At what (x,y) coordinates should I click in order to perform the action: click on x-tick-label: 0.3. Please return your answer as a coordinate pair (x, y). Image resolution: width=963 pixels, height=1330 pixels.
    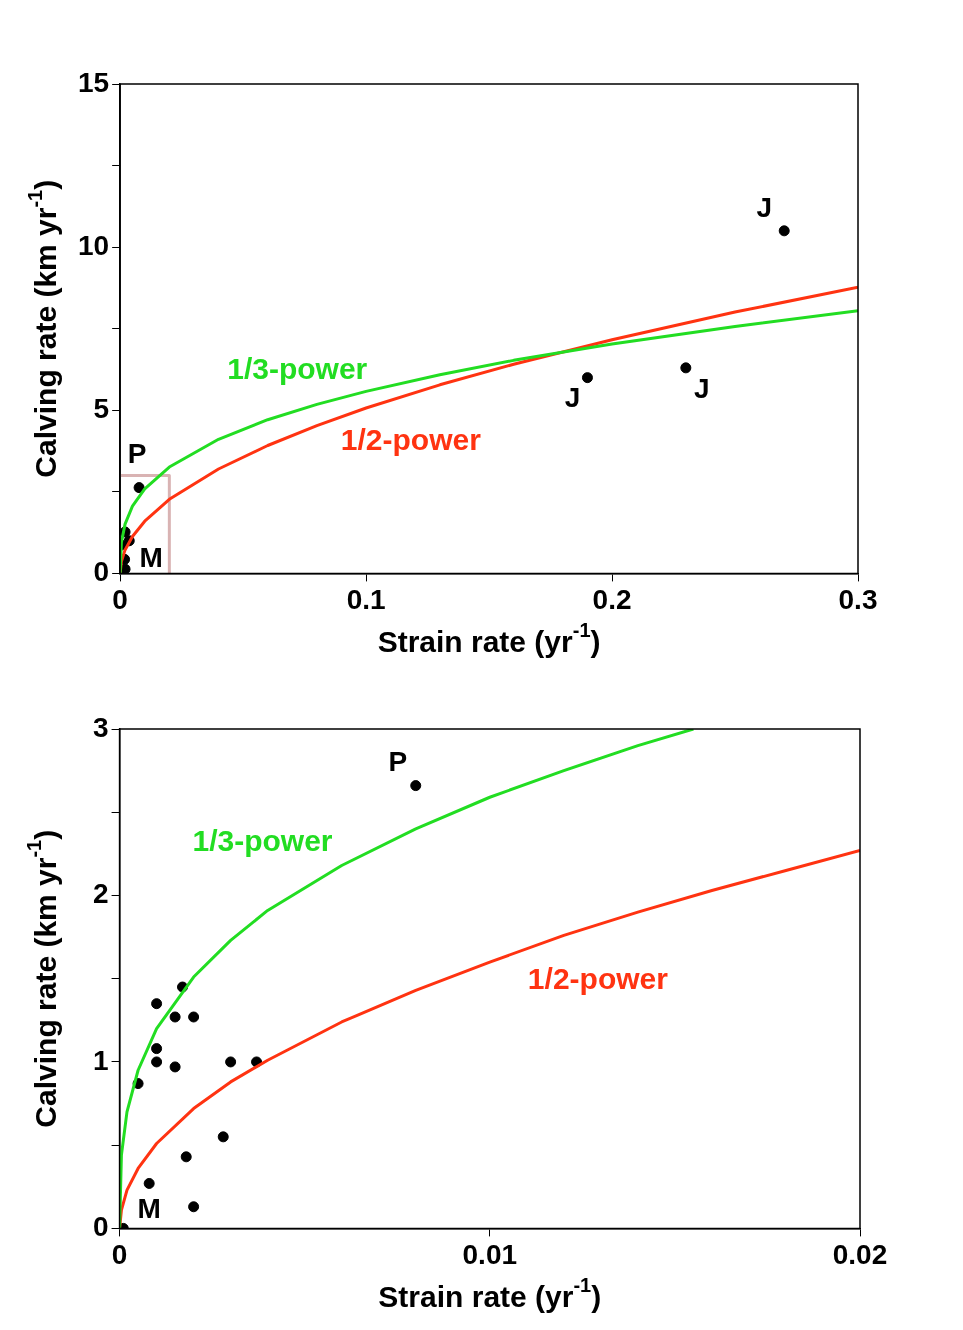
    Looking at the image, I should click on (858, 599).